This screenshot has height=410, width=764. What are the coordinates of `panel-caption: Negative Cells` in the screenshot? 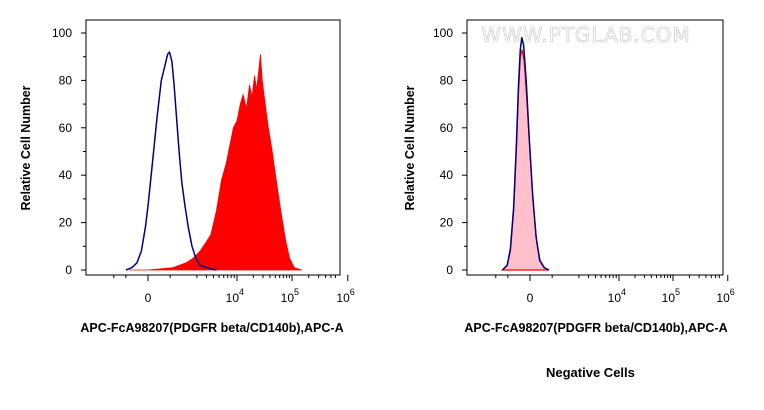 It's located at (590, 372).